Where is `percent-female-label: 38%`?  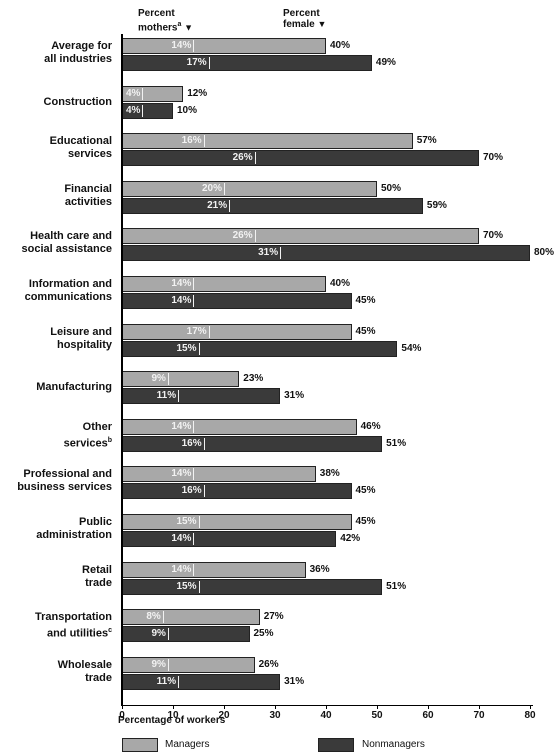
percent-female-label: 38% is located at coordinates (329, 474).